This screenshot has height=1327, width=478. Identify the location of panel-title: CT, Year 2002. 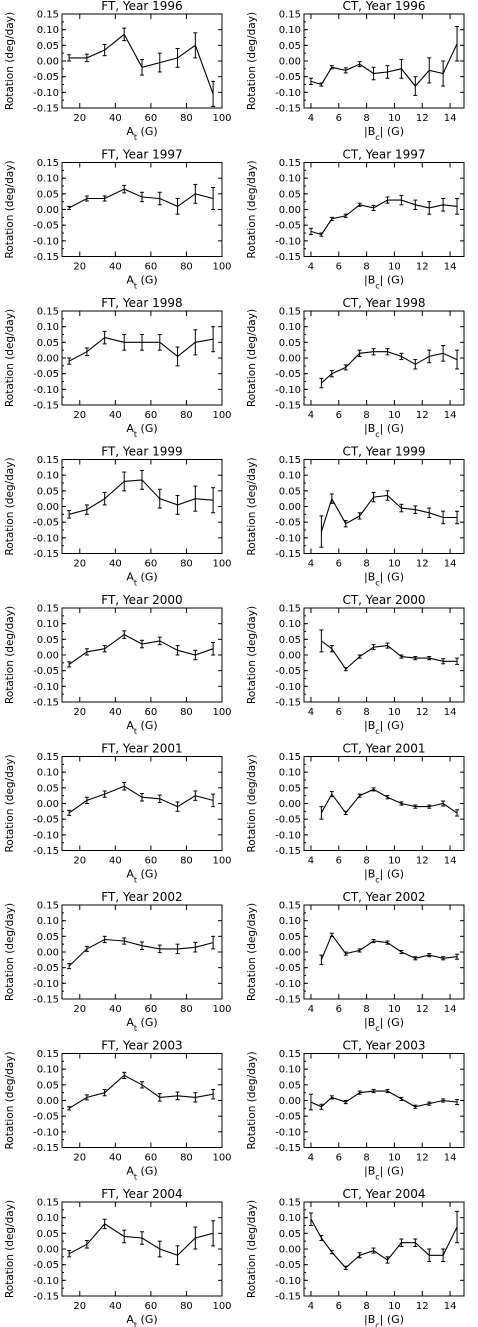
(383, 897).